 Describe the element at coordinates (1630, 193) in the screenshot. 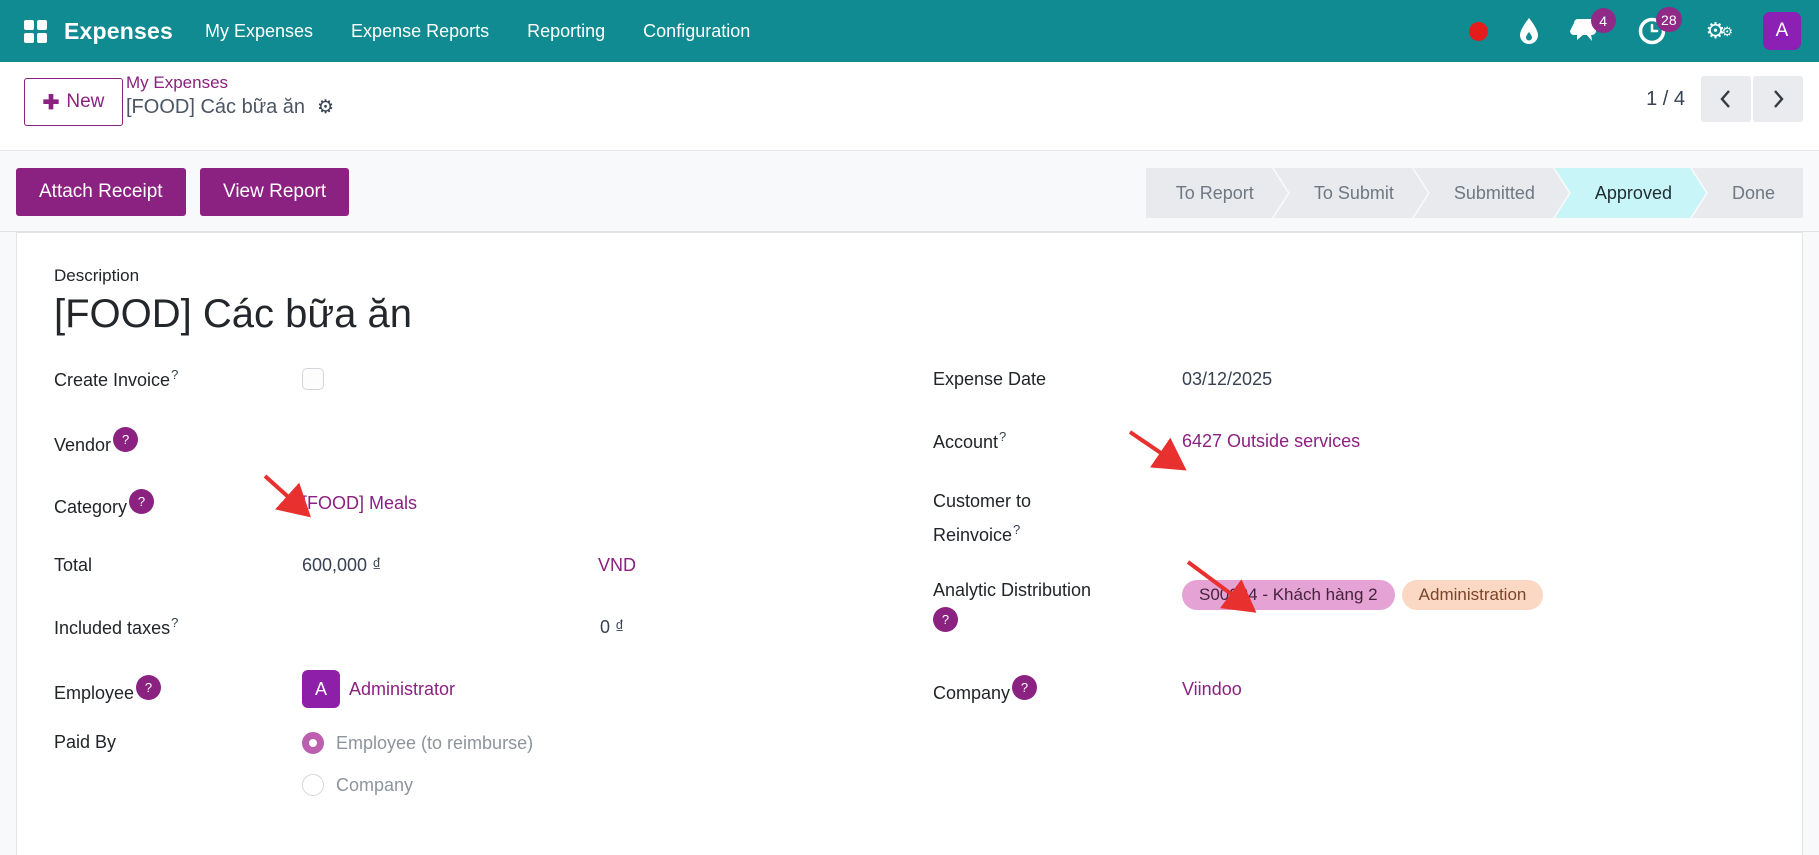

I see `status-step-approved: Approved` at that location.